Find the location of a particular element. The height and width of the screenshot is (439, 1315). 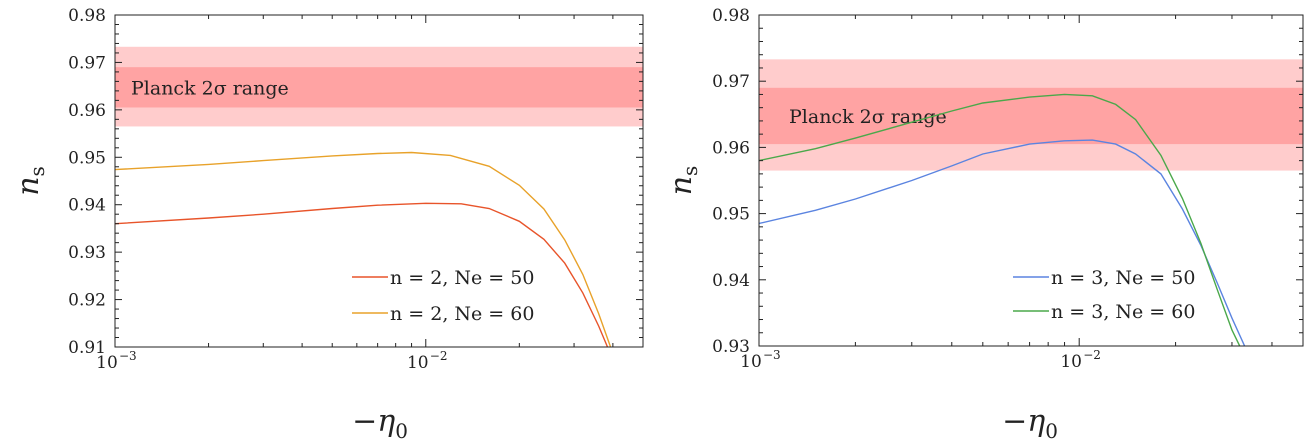

legend-label-2: n = 3, Ne = 60 is located at coordinates (1123, 312).